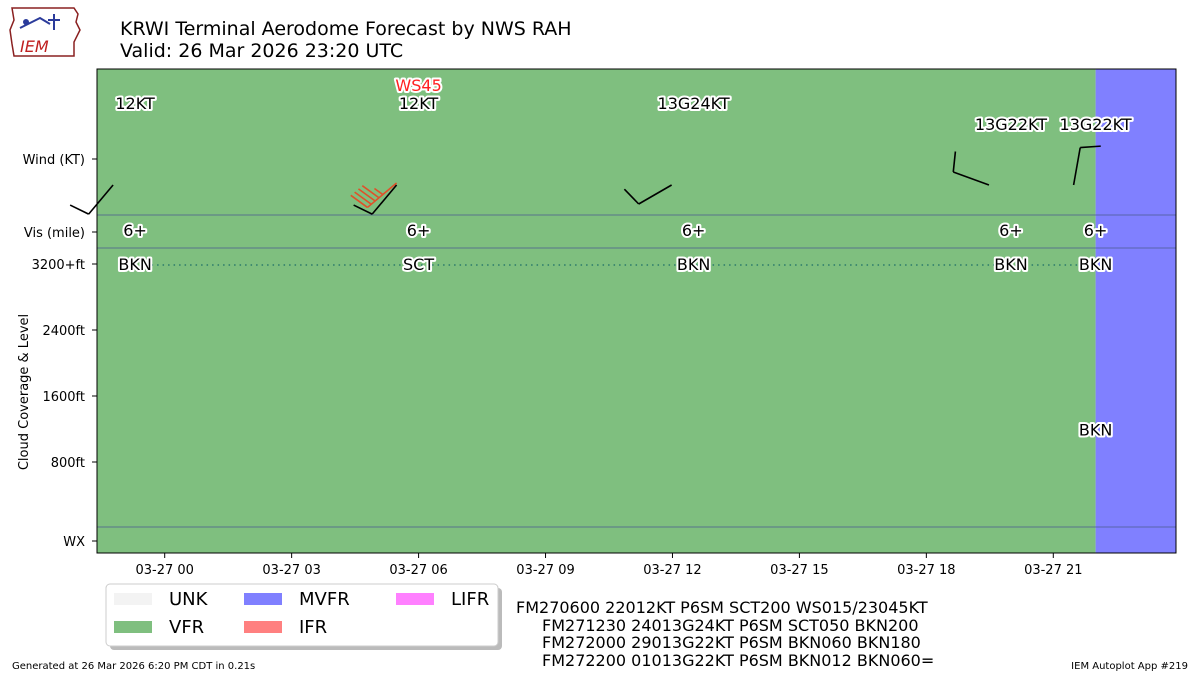  What do you see at coordinates (1053, 570) in the screenshot?
I see `x-tick-label: 03-27 21` at bounding box center [1053, 570].